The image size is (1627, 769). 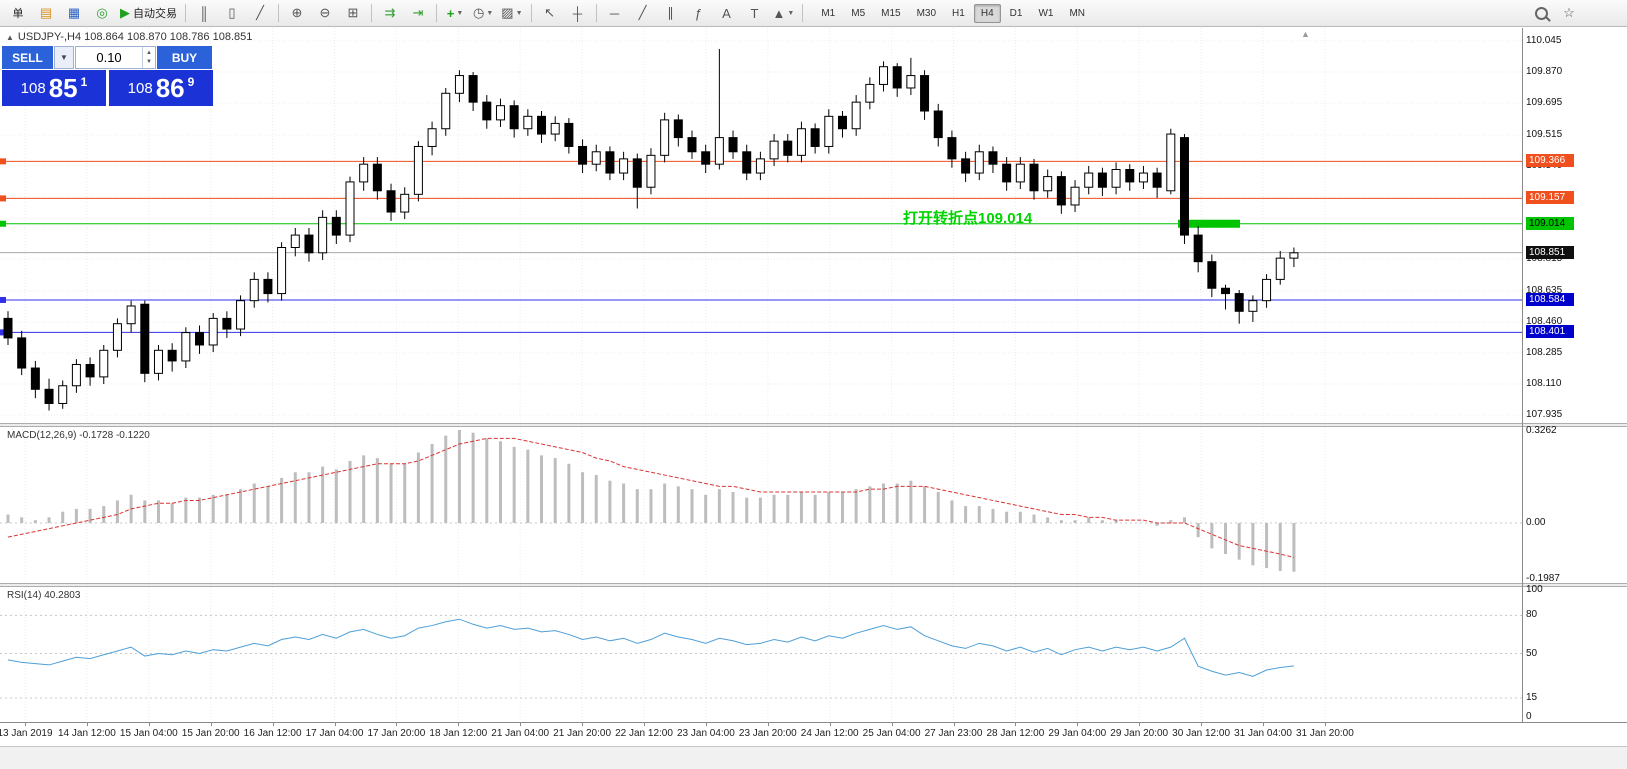 I want to click on timeframe-m30: M30, so click(x=926, y=13).